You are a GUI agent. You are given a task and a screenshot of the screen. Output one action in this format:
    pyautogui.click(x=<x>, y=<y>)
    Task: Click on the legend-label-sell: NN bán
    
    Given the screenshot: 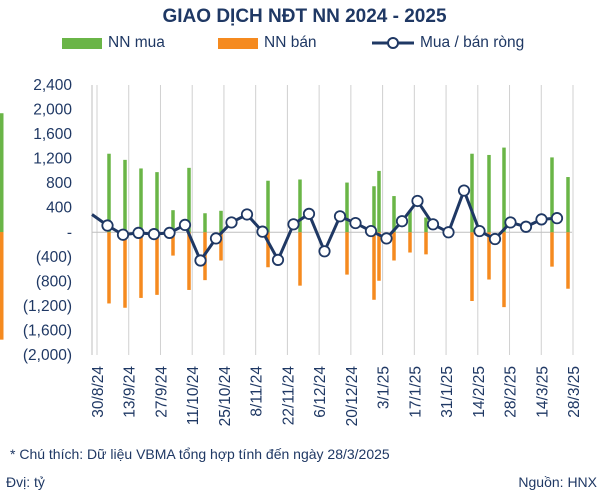 What is the action you would take?
    pyautogui.click(x=290, y=42)
    